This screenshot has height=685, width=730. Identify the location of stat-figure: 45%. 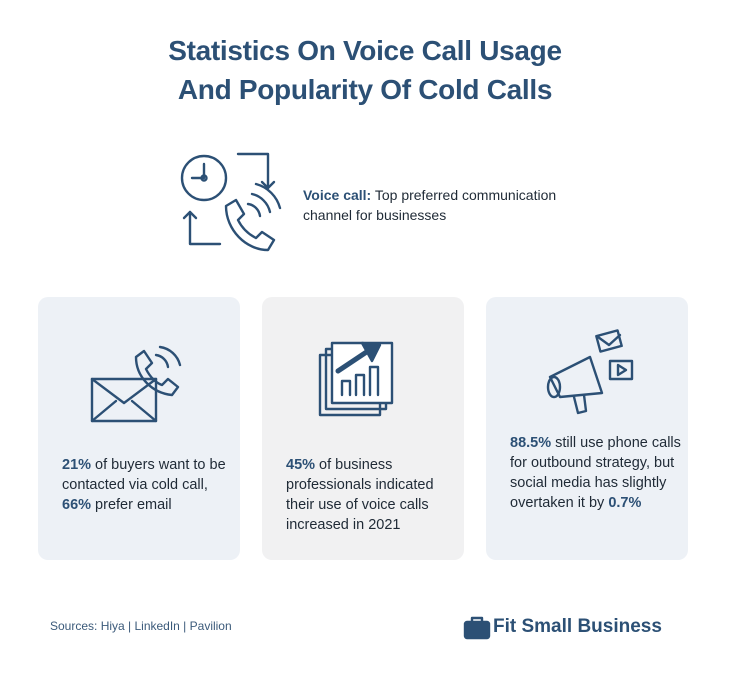
(301, 465).